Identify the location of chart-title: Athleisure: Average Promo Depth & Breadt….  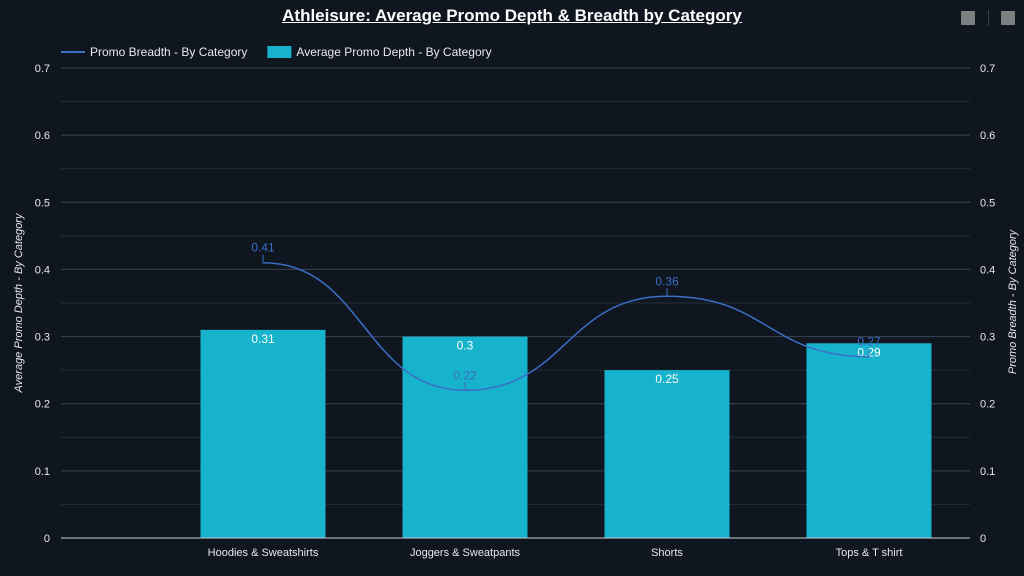
(512, 15).